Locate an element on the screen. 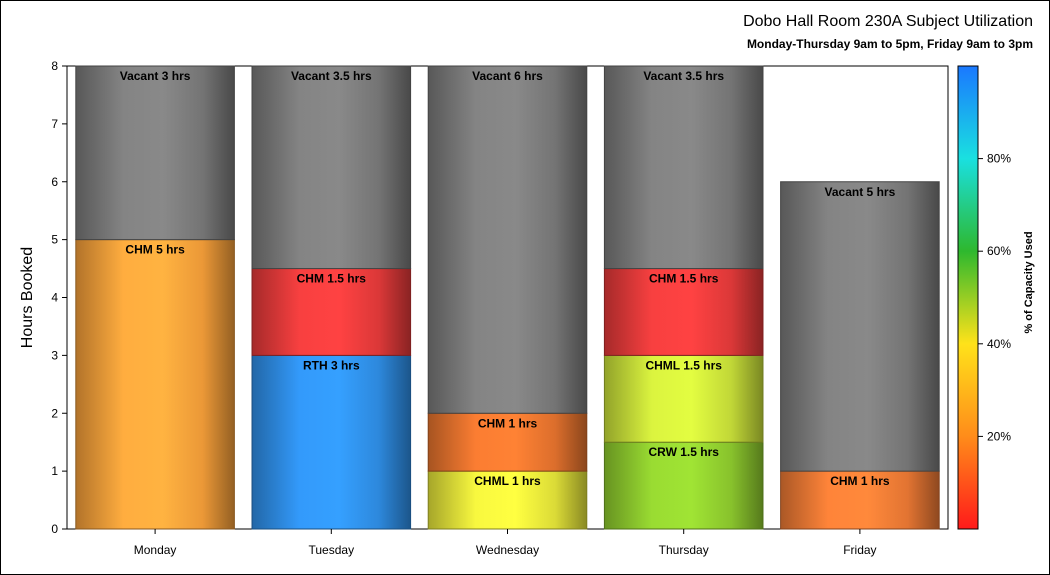 The image size is (1050, 575). x-tick-label: Tuesday is located at coordinates (332, 550).